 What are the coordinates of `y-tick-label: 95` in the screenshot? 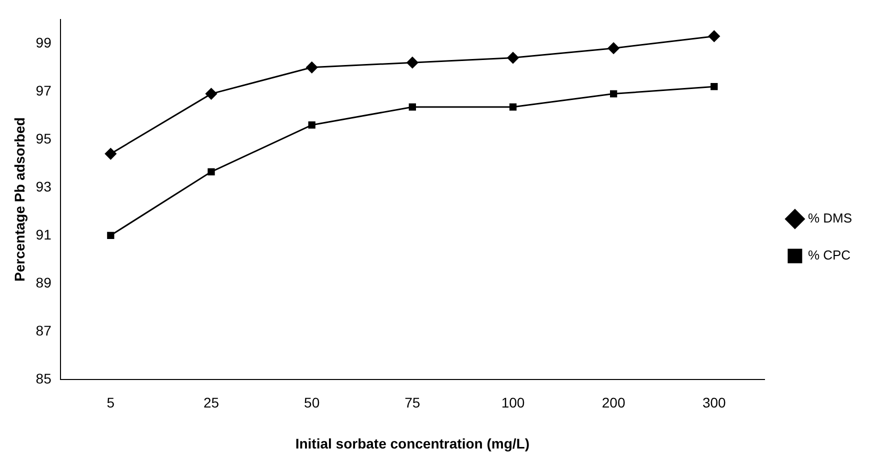 It's located at (44, 138).